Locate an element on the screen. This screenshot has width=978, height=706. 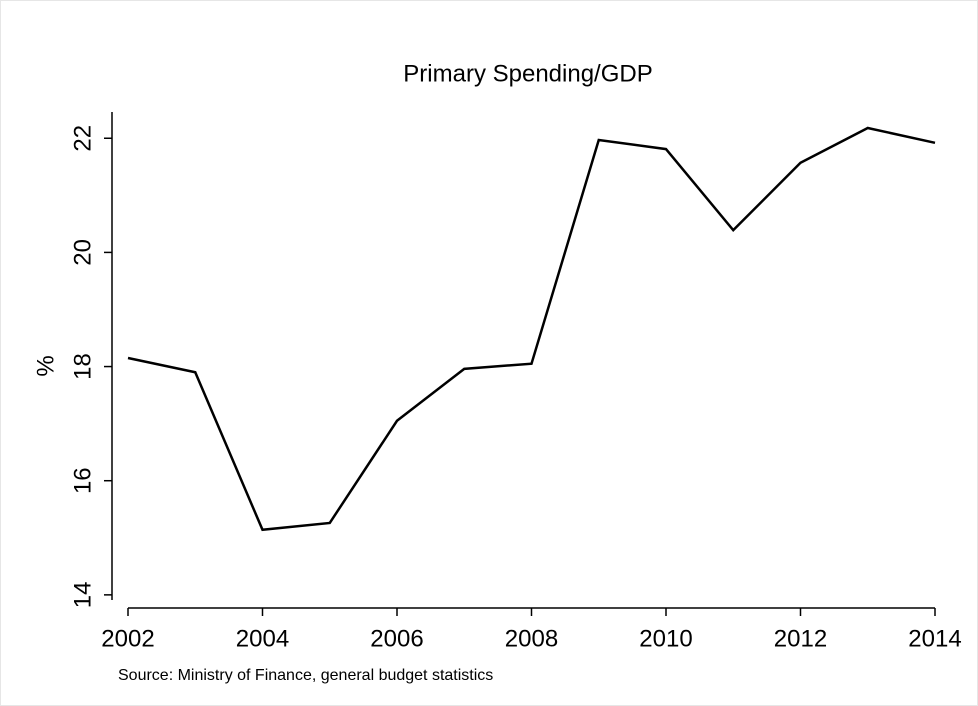
x-tick-label: 2014 is located at coordinates (934, 638).